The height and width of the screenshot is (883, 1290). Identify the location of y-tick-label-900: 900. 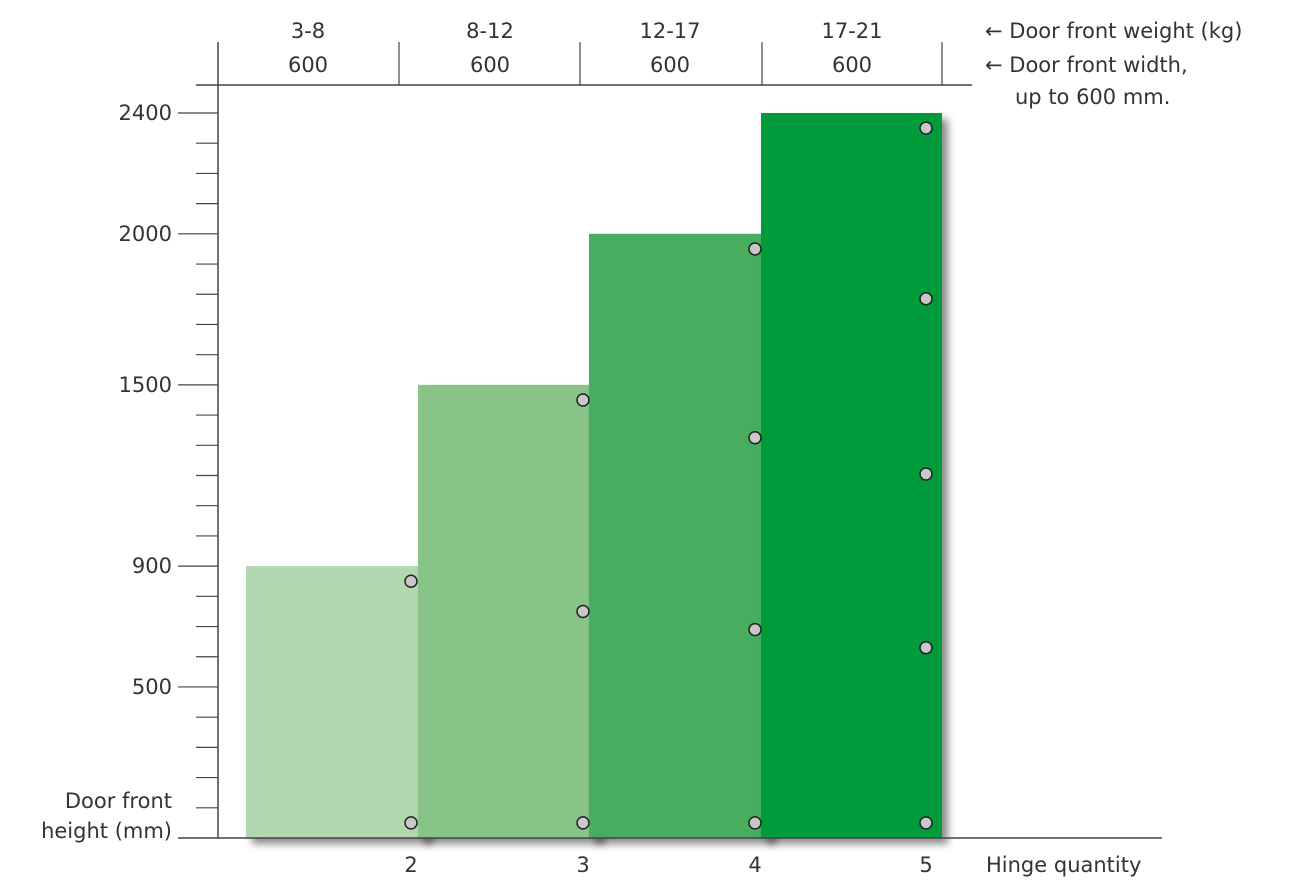
(152, 566).